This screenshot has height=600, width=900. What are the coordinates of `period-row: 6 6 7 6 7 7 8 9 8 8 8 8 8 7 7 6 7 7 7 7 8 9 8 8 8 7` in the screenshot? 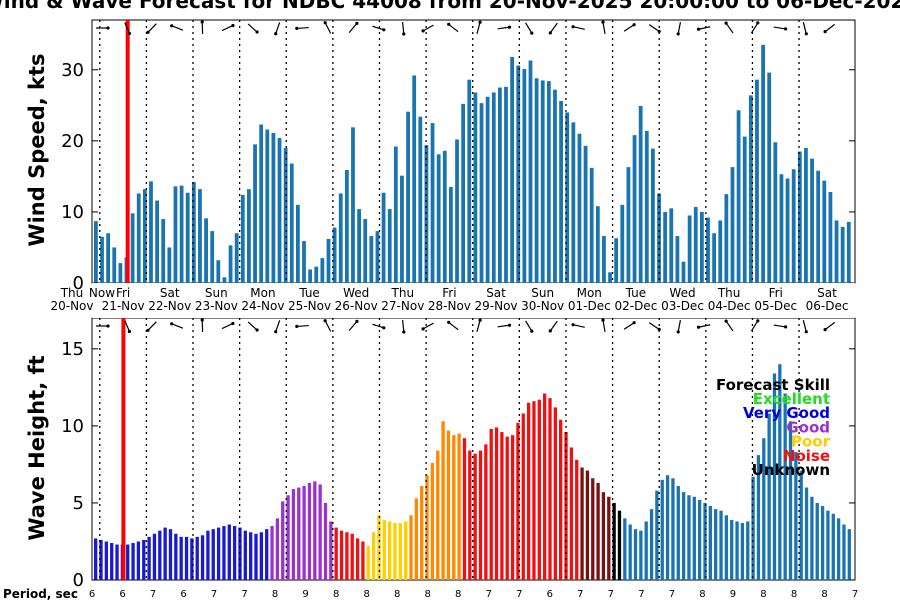 It's located at (473, 594).